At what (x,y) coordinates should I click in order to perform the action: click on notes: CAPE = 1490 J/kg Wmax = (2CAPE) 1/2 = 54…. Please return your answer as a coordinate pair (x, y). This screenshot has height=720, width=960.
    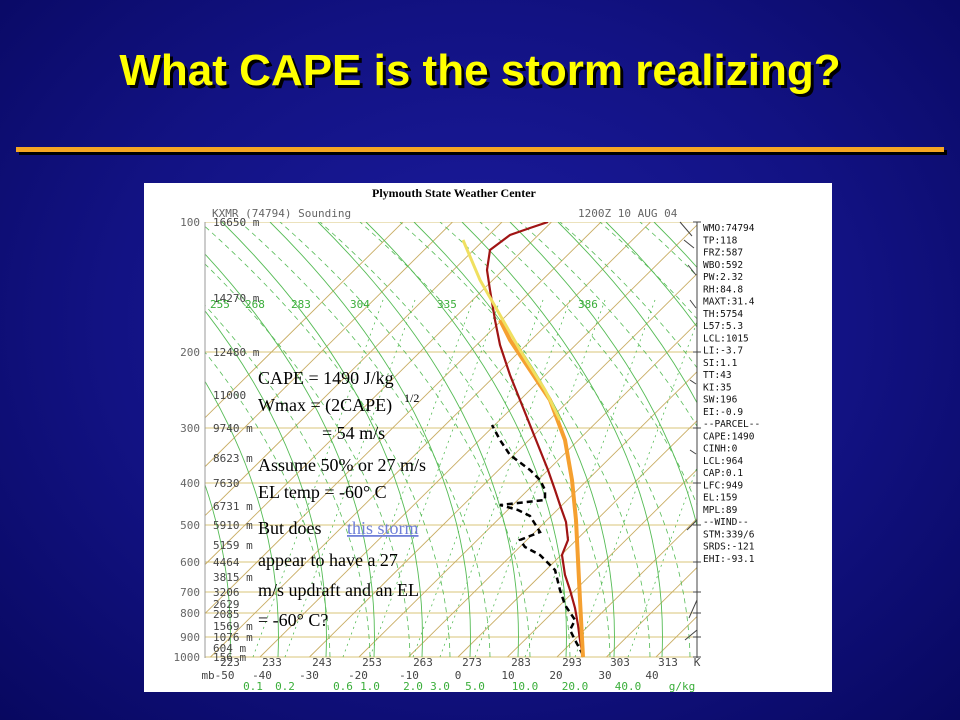
    Looking at the image, I should click on (342, 499).